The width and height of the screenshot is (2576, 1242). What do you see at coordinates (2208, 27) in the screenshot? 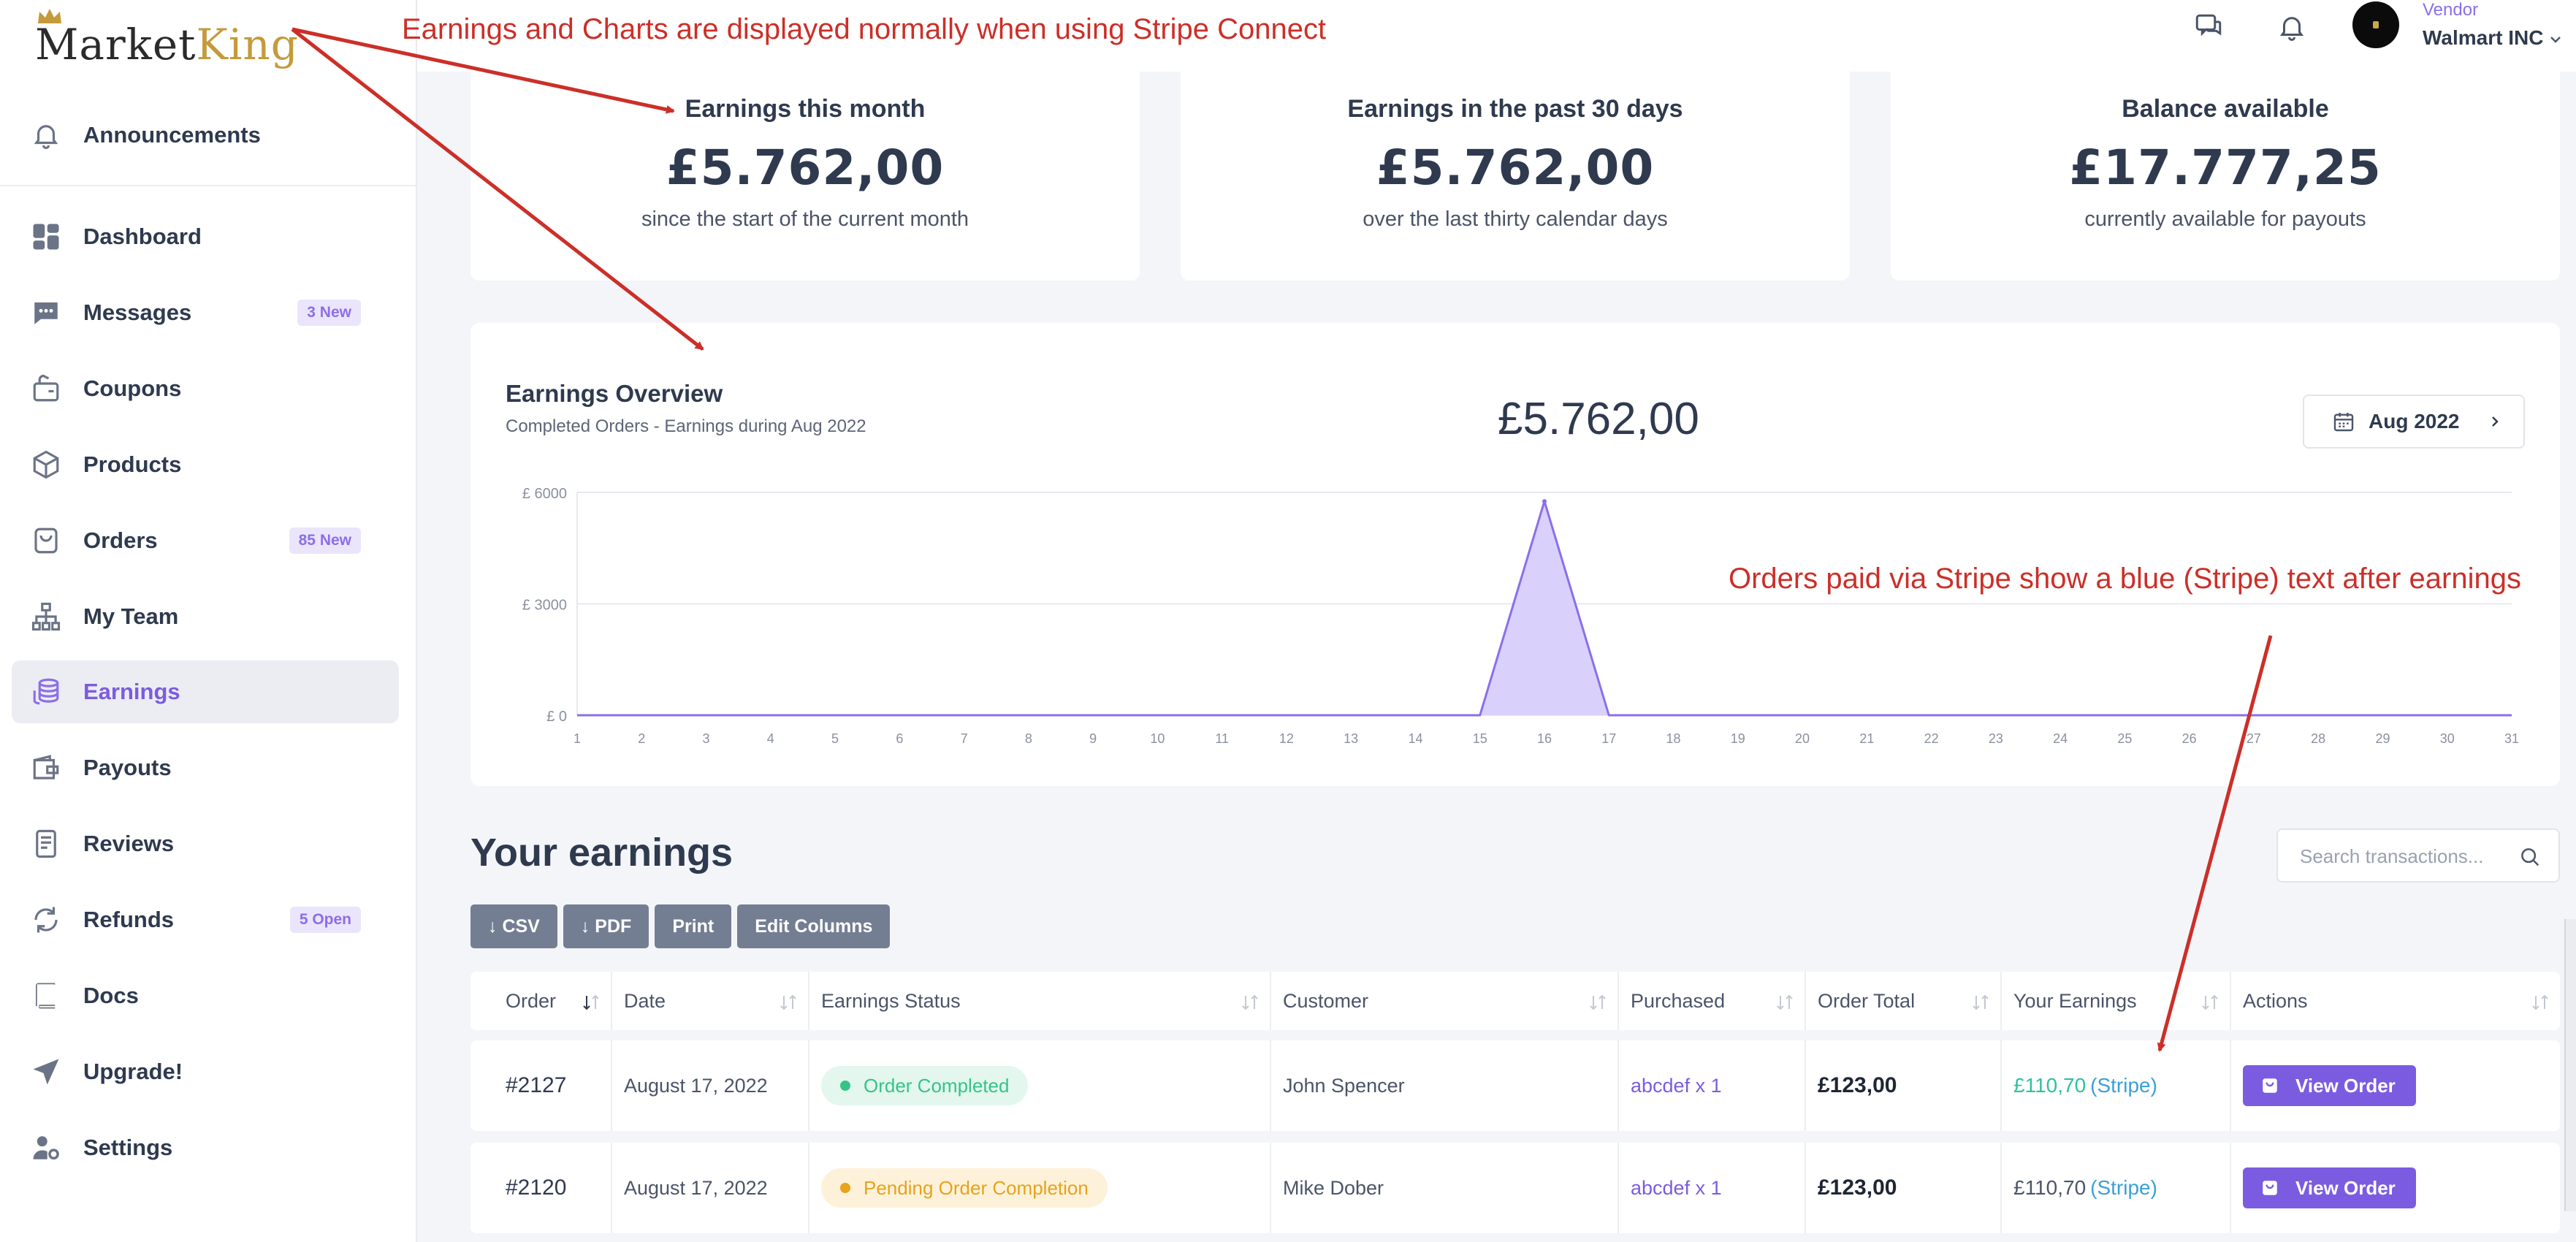
I see `messages-icon-button` at bounding box center [2208, 27].